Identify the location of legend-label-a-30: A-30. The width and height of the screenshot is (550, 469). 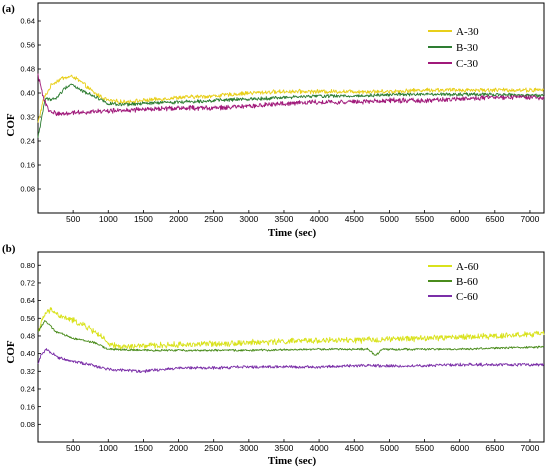
(467, 32).